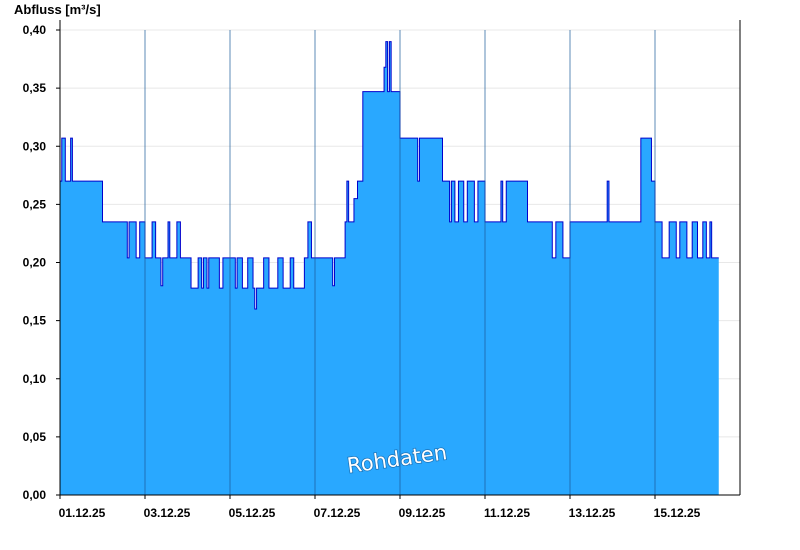 This screenshot has height=550, width=800. What do you see at coordinates (35, 204) in the screenshot?
I see `y-tick-label: 0,25` at bounding box center [35, 204].